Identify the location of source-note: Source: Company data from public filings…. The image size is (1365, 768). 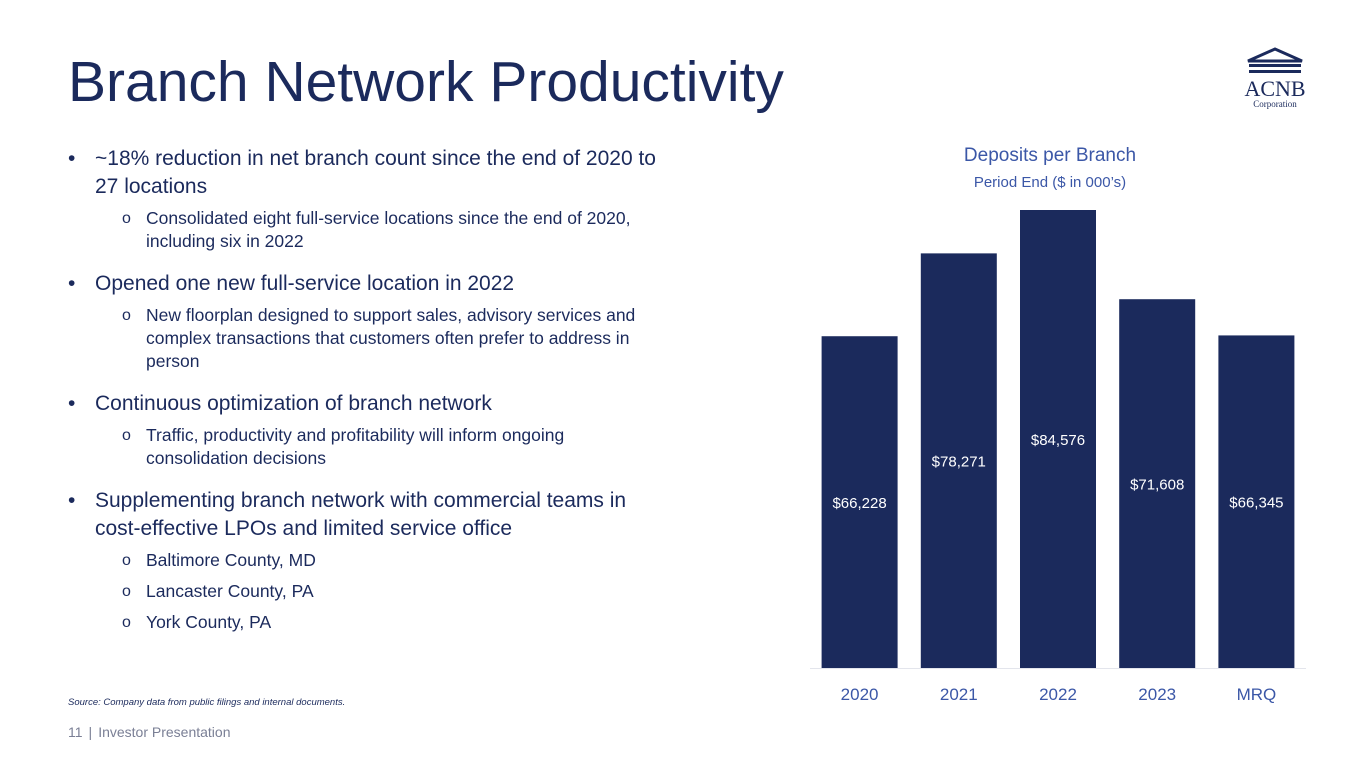
(207, 702).